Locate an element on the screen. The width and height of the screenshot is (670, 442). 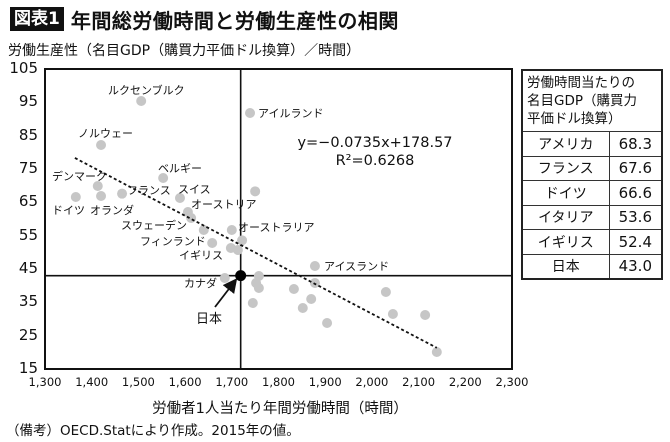
point-label: 日本 is located at coordinates (209, 319).